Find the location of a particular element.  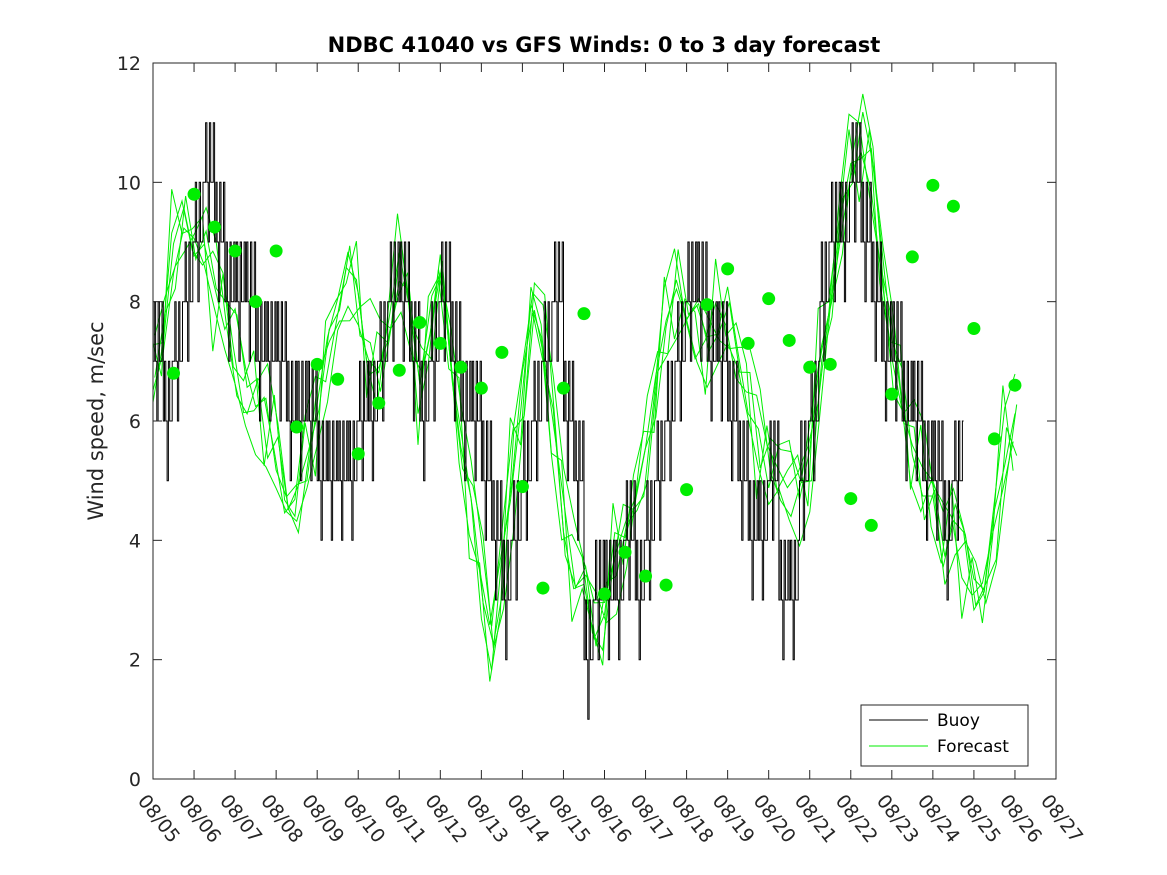

legend-forecast-label: Forecast is located at coordinates (973, 747).